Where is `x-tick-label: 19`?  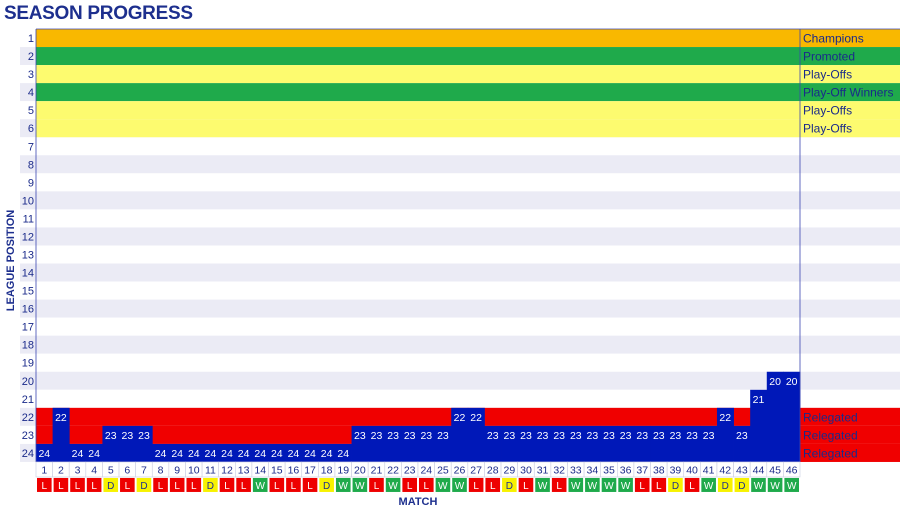
x-tick-label: 19 is located at coordinates (343, 470).